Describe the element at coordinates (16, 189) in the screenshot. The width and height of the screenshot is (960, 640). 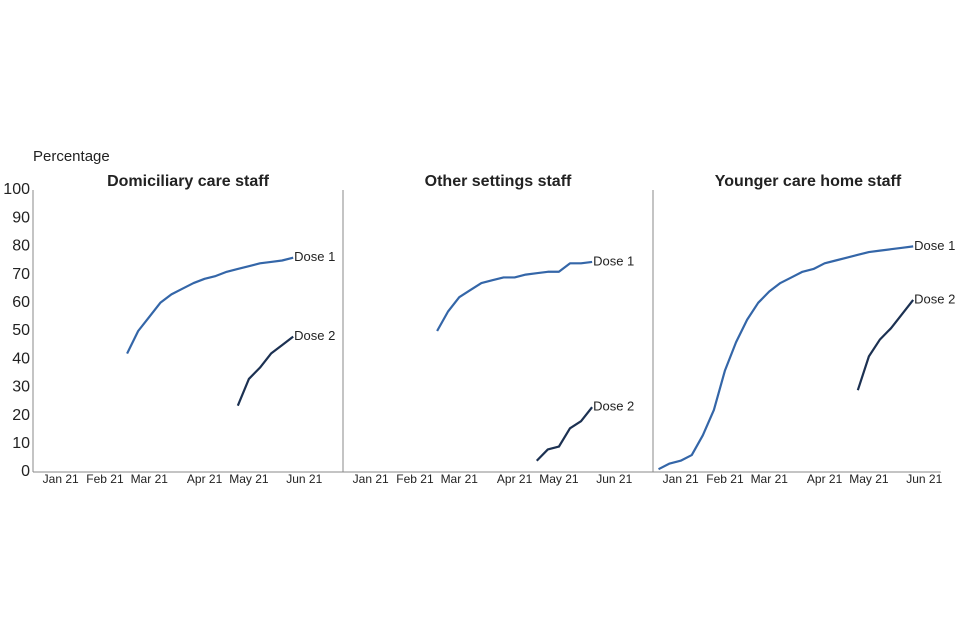
I see `y-tick-label: 100` at that location.